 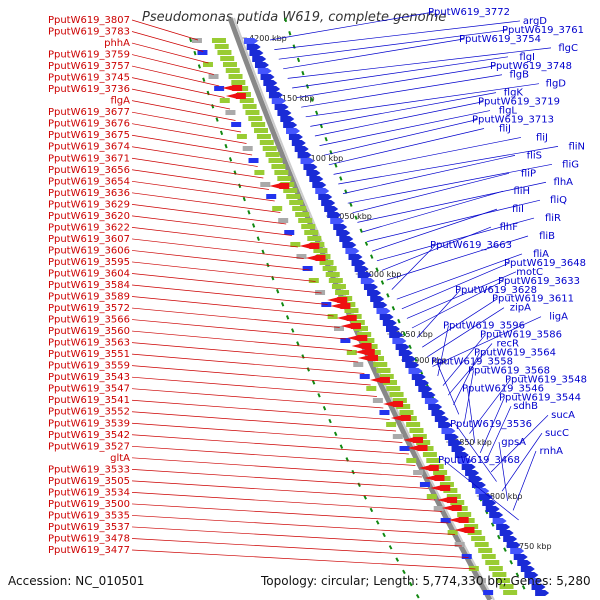 What do you see at coordinates (509, 370) in the screenshot?
I see `right-gene-label: PputW619_3568` at bounding box center [509, 370].